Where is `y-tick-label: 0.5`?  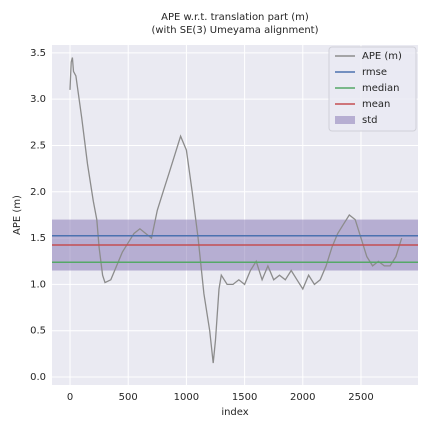 y-tick-label: 0.5 is located at coordinates (38, 331).